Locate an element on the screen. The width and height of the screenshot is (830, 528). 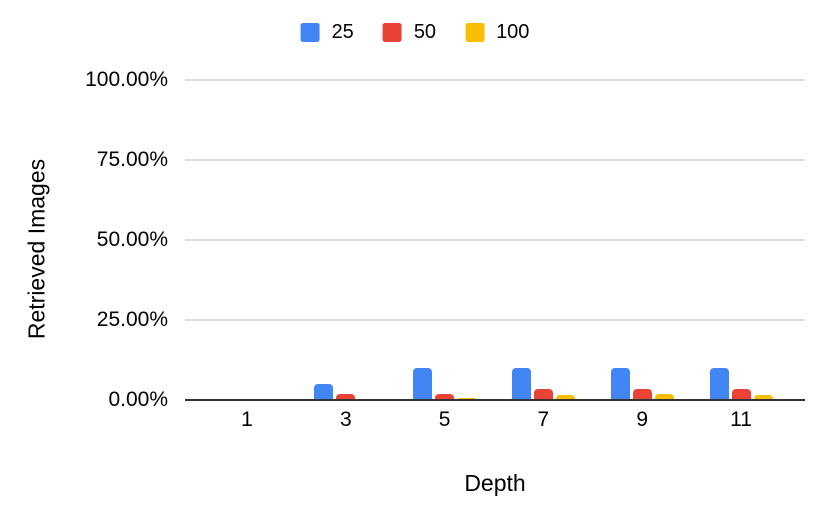
x-axis-title: Depth is located at coordinates (495, 483).